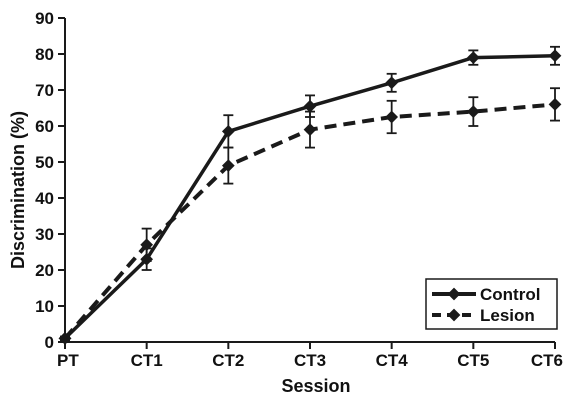 The width and height of the screenshot is (585, 399). I want to click on y-tick-label: 70, so click(44, 90).